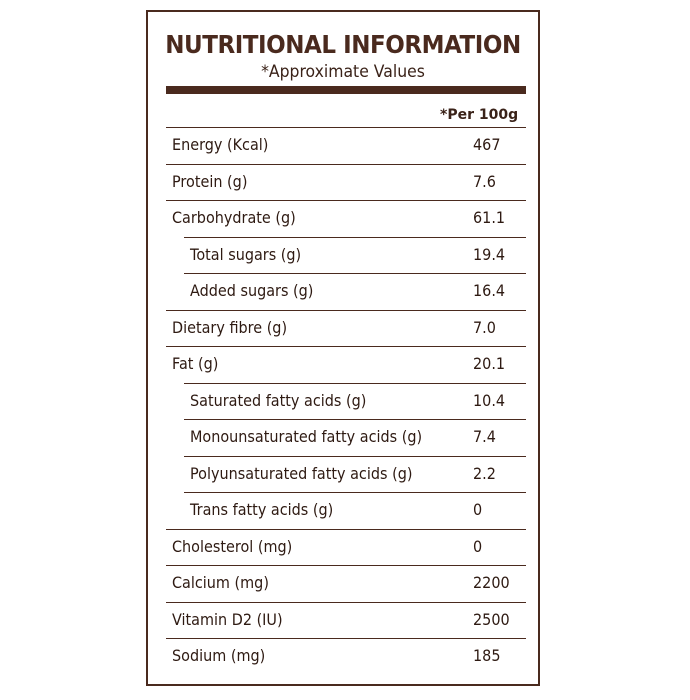  Describe the element at coordinates (262, 509) in the screenshot. I see `nutrient-label: Trans fatty acids (g)` at that location.